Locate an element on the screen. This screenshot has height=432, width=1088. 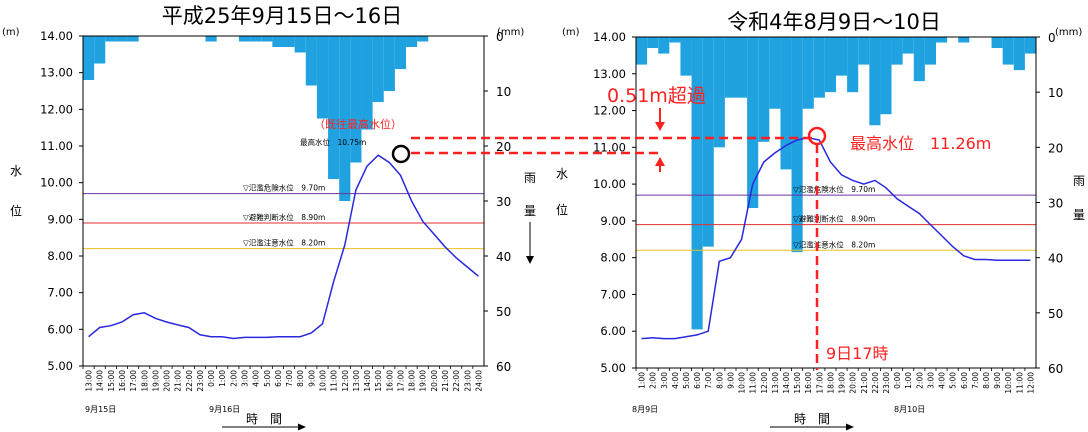
chart-right-peak-circle is located at coordinates (817, 136).